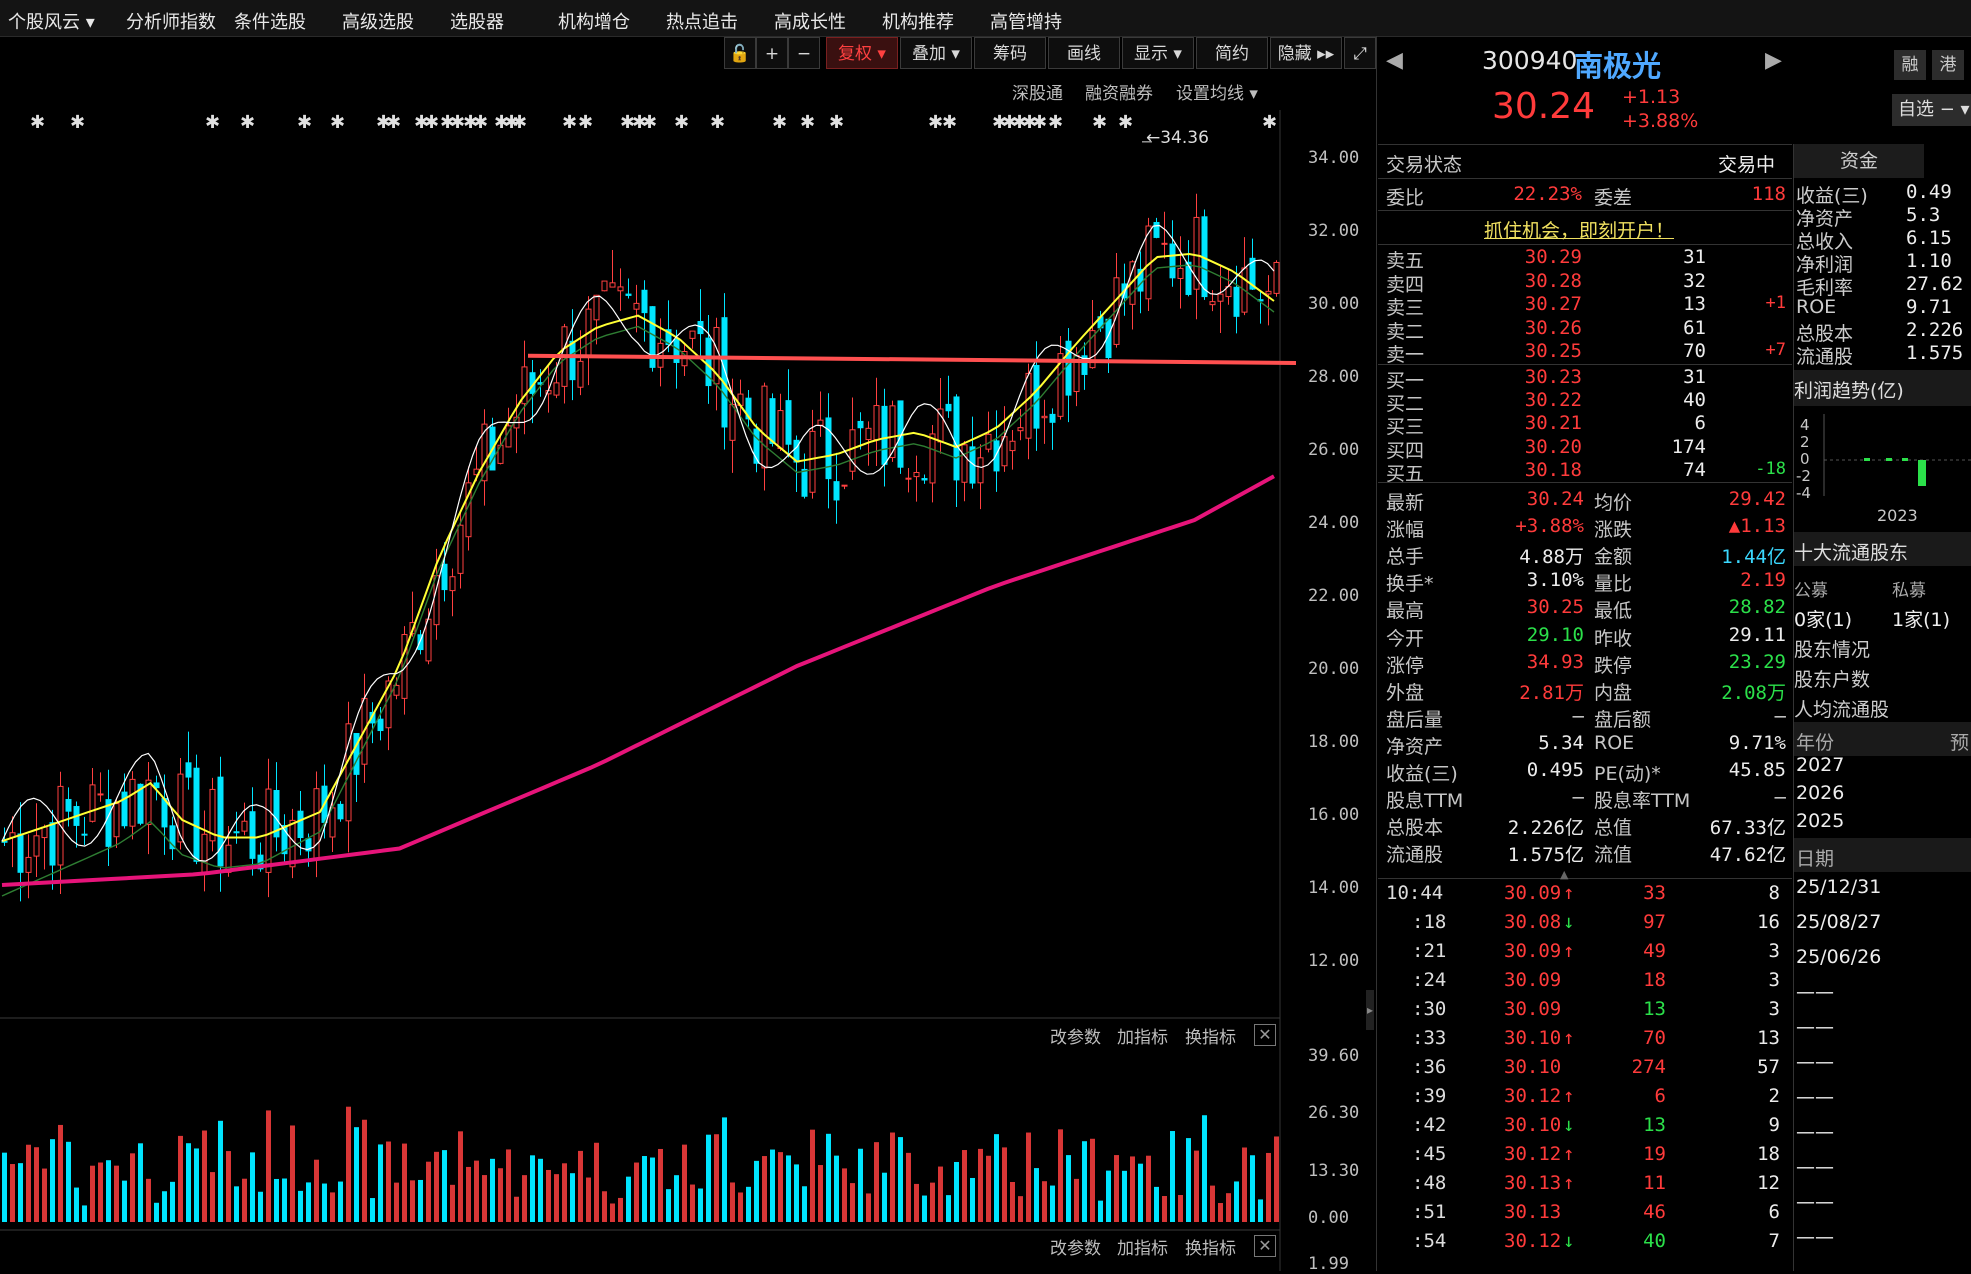  Describe the element at coordinates (1832, 650) in the screenshot. I see `holder-info-link: 股东情况` at that location.